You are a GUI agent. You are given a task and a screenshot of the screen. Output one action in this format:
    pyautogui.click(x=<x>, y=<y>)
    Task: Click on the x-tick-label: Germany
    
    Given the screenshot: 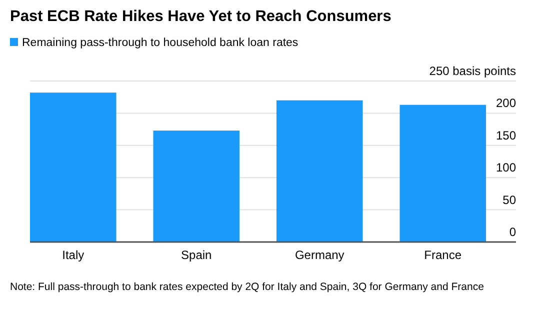 What is the action you would take?
    pyautogui.click(x=319, y=255)
    